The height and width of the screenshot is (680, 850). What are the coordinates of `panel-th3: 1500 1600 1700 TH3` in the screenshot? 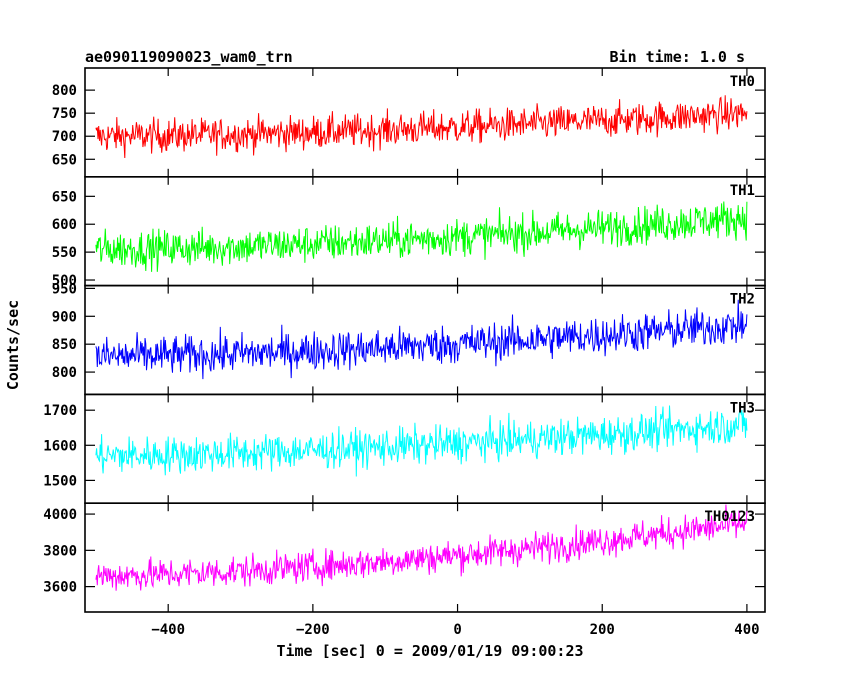 It's located at (404, 448).